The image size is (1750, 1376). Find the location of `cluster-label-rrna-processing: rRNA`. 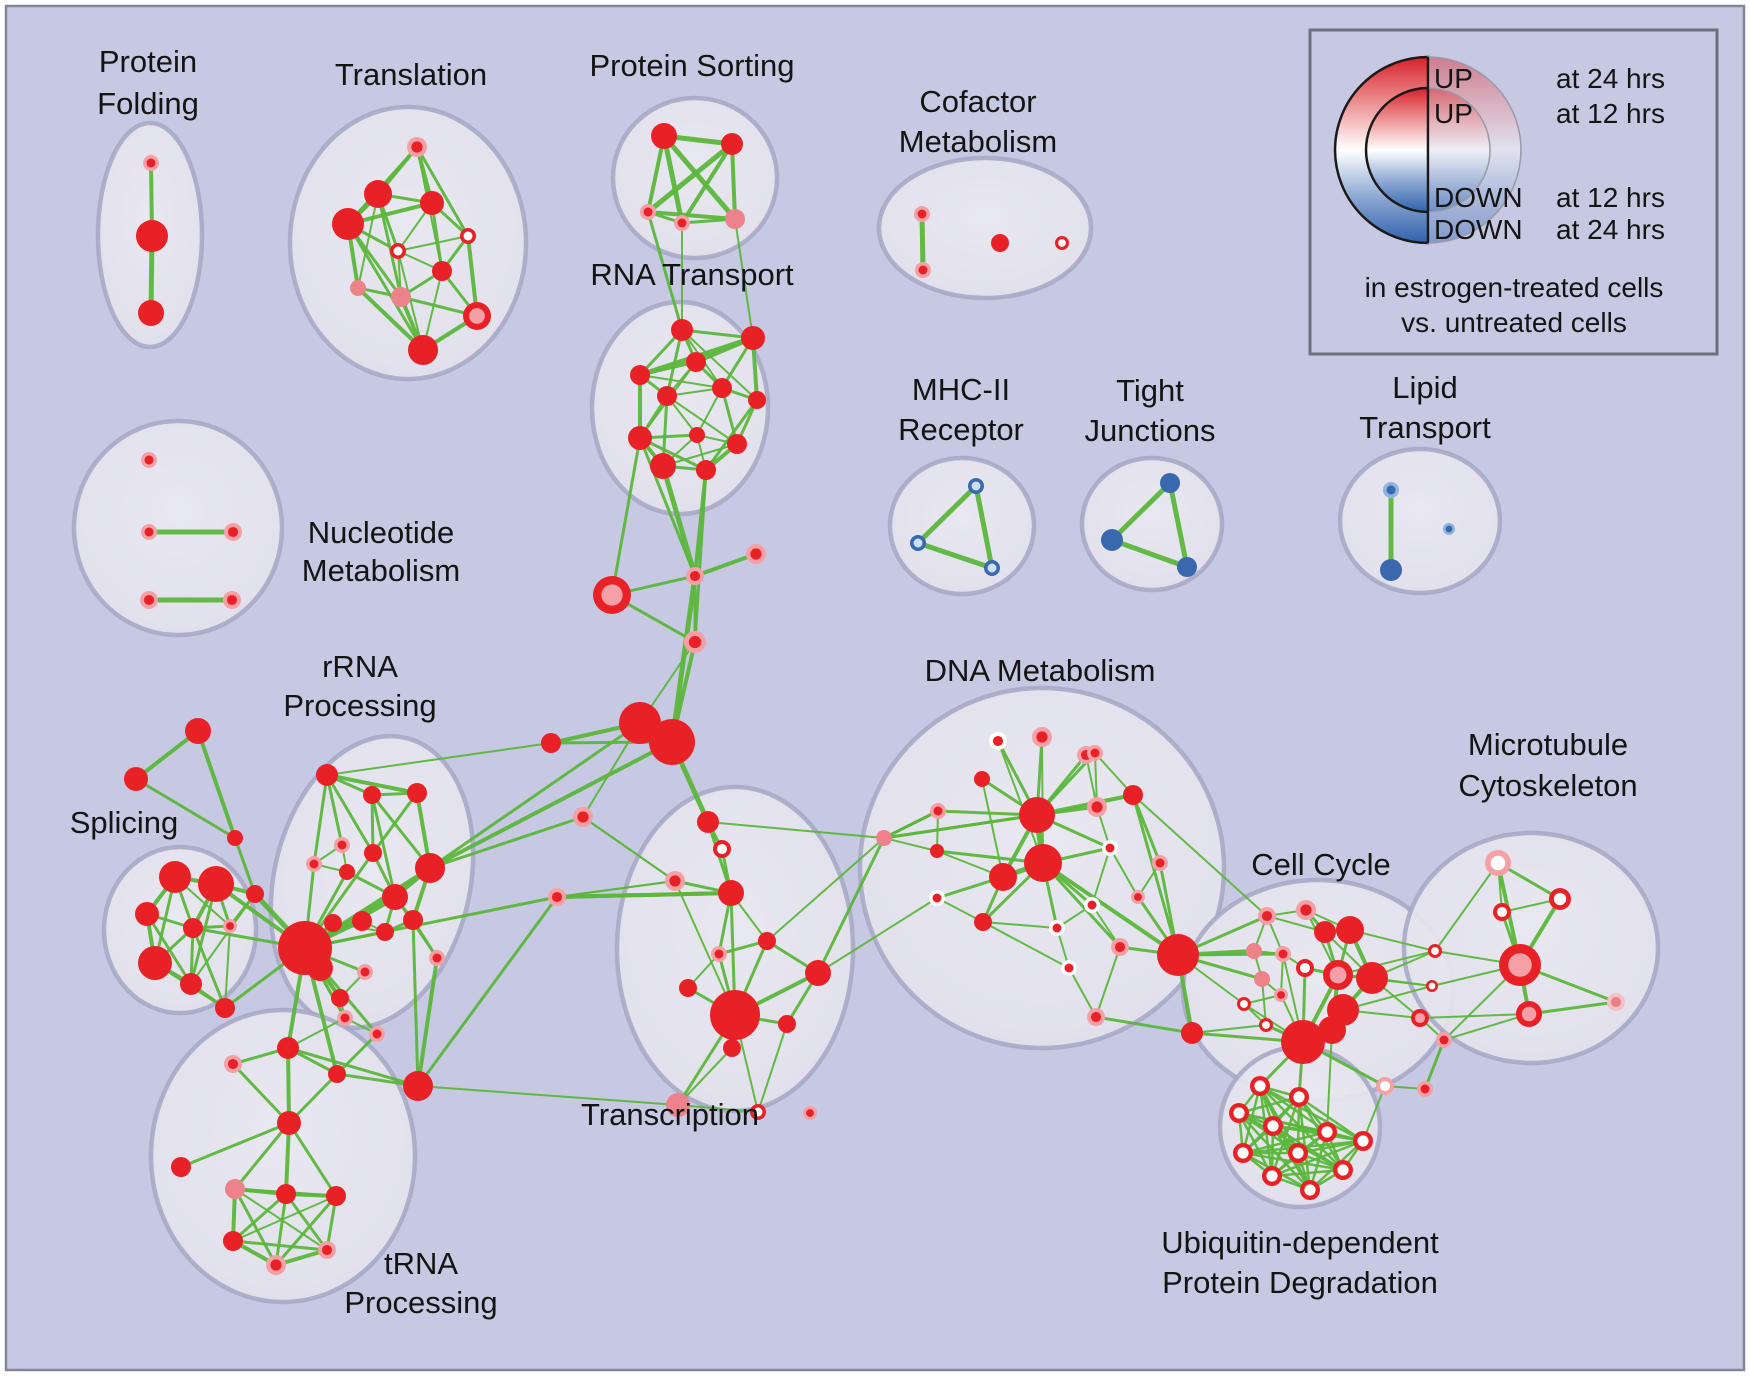

cluster-label-rrna-processing: rRNA is located at coordinates (360, 666).